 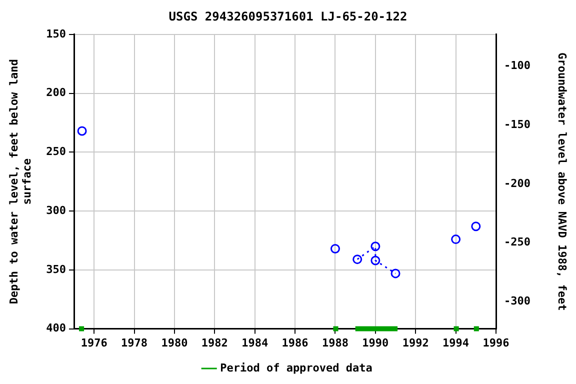 What do you see at coordinates (335, 343) in the screenshot?
I see `x-tick-label: 1988` at bounding box center [335, 343].